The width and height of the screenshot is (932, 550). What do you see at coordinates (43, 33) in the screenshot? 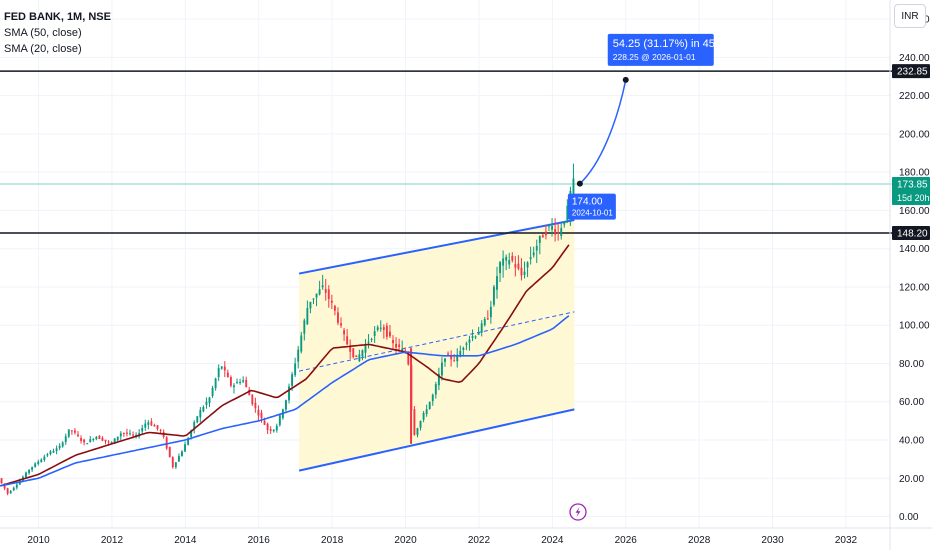
I see `legend-sma50: SMA (50, close)` at bounding box center [43, 33].